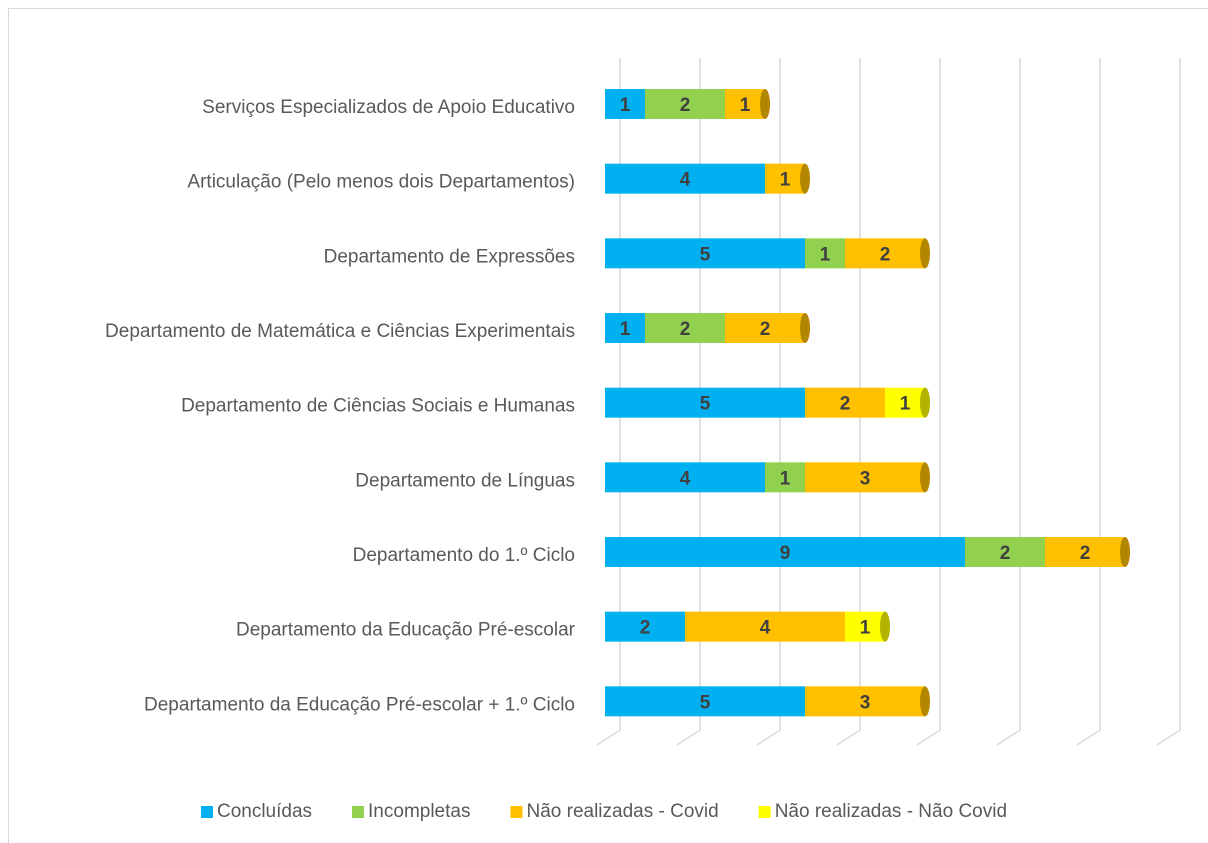 The width and height of the screenshot is (1208, 843). Describe the element at coordinates (622, 811) in the screenshot. I see `legend-label: Não realizadas - Covid` at that location.